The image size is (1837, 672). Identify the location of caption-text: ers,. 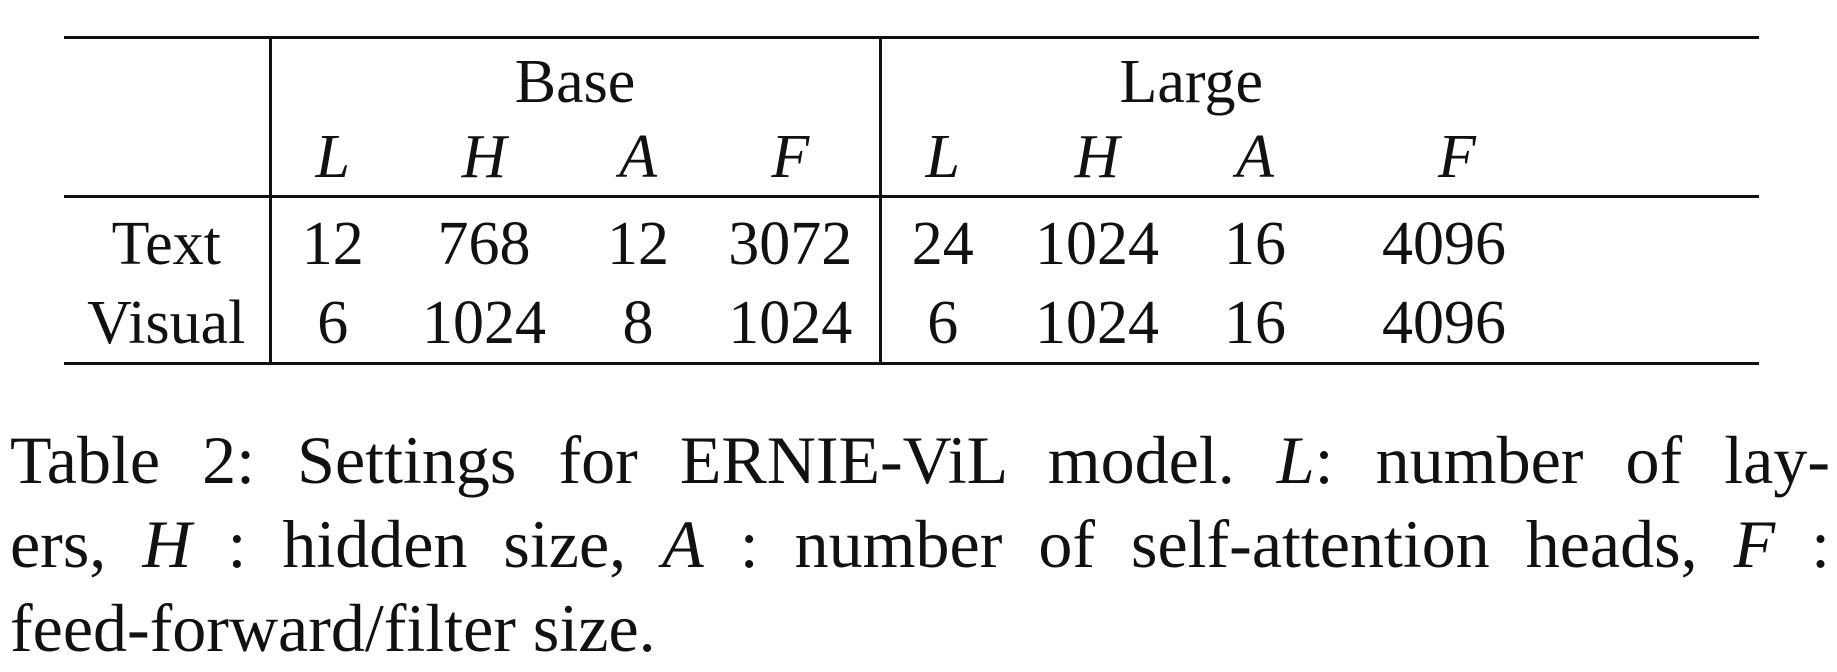
(58, 544).